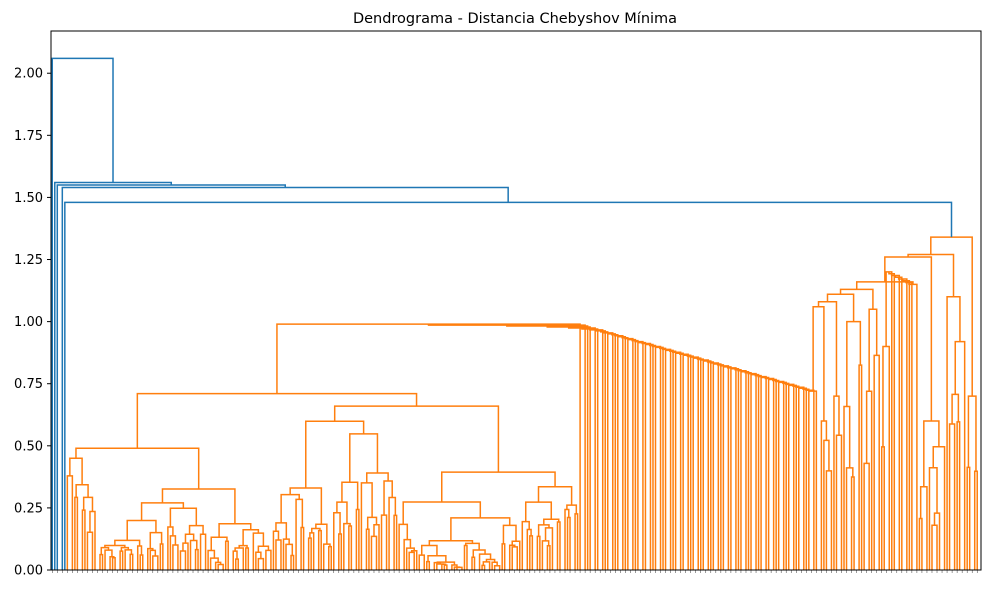 The width and height of the screenshot is (992, 607). I want to click on y-tick-label: 1.50, so click(28, 198).